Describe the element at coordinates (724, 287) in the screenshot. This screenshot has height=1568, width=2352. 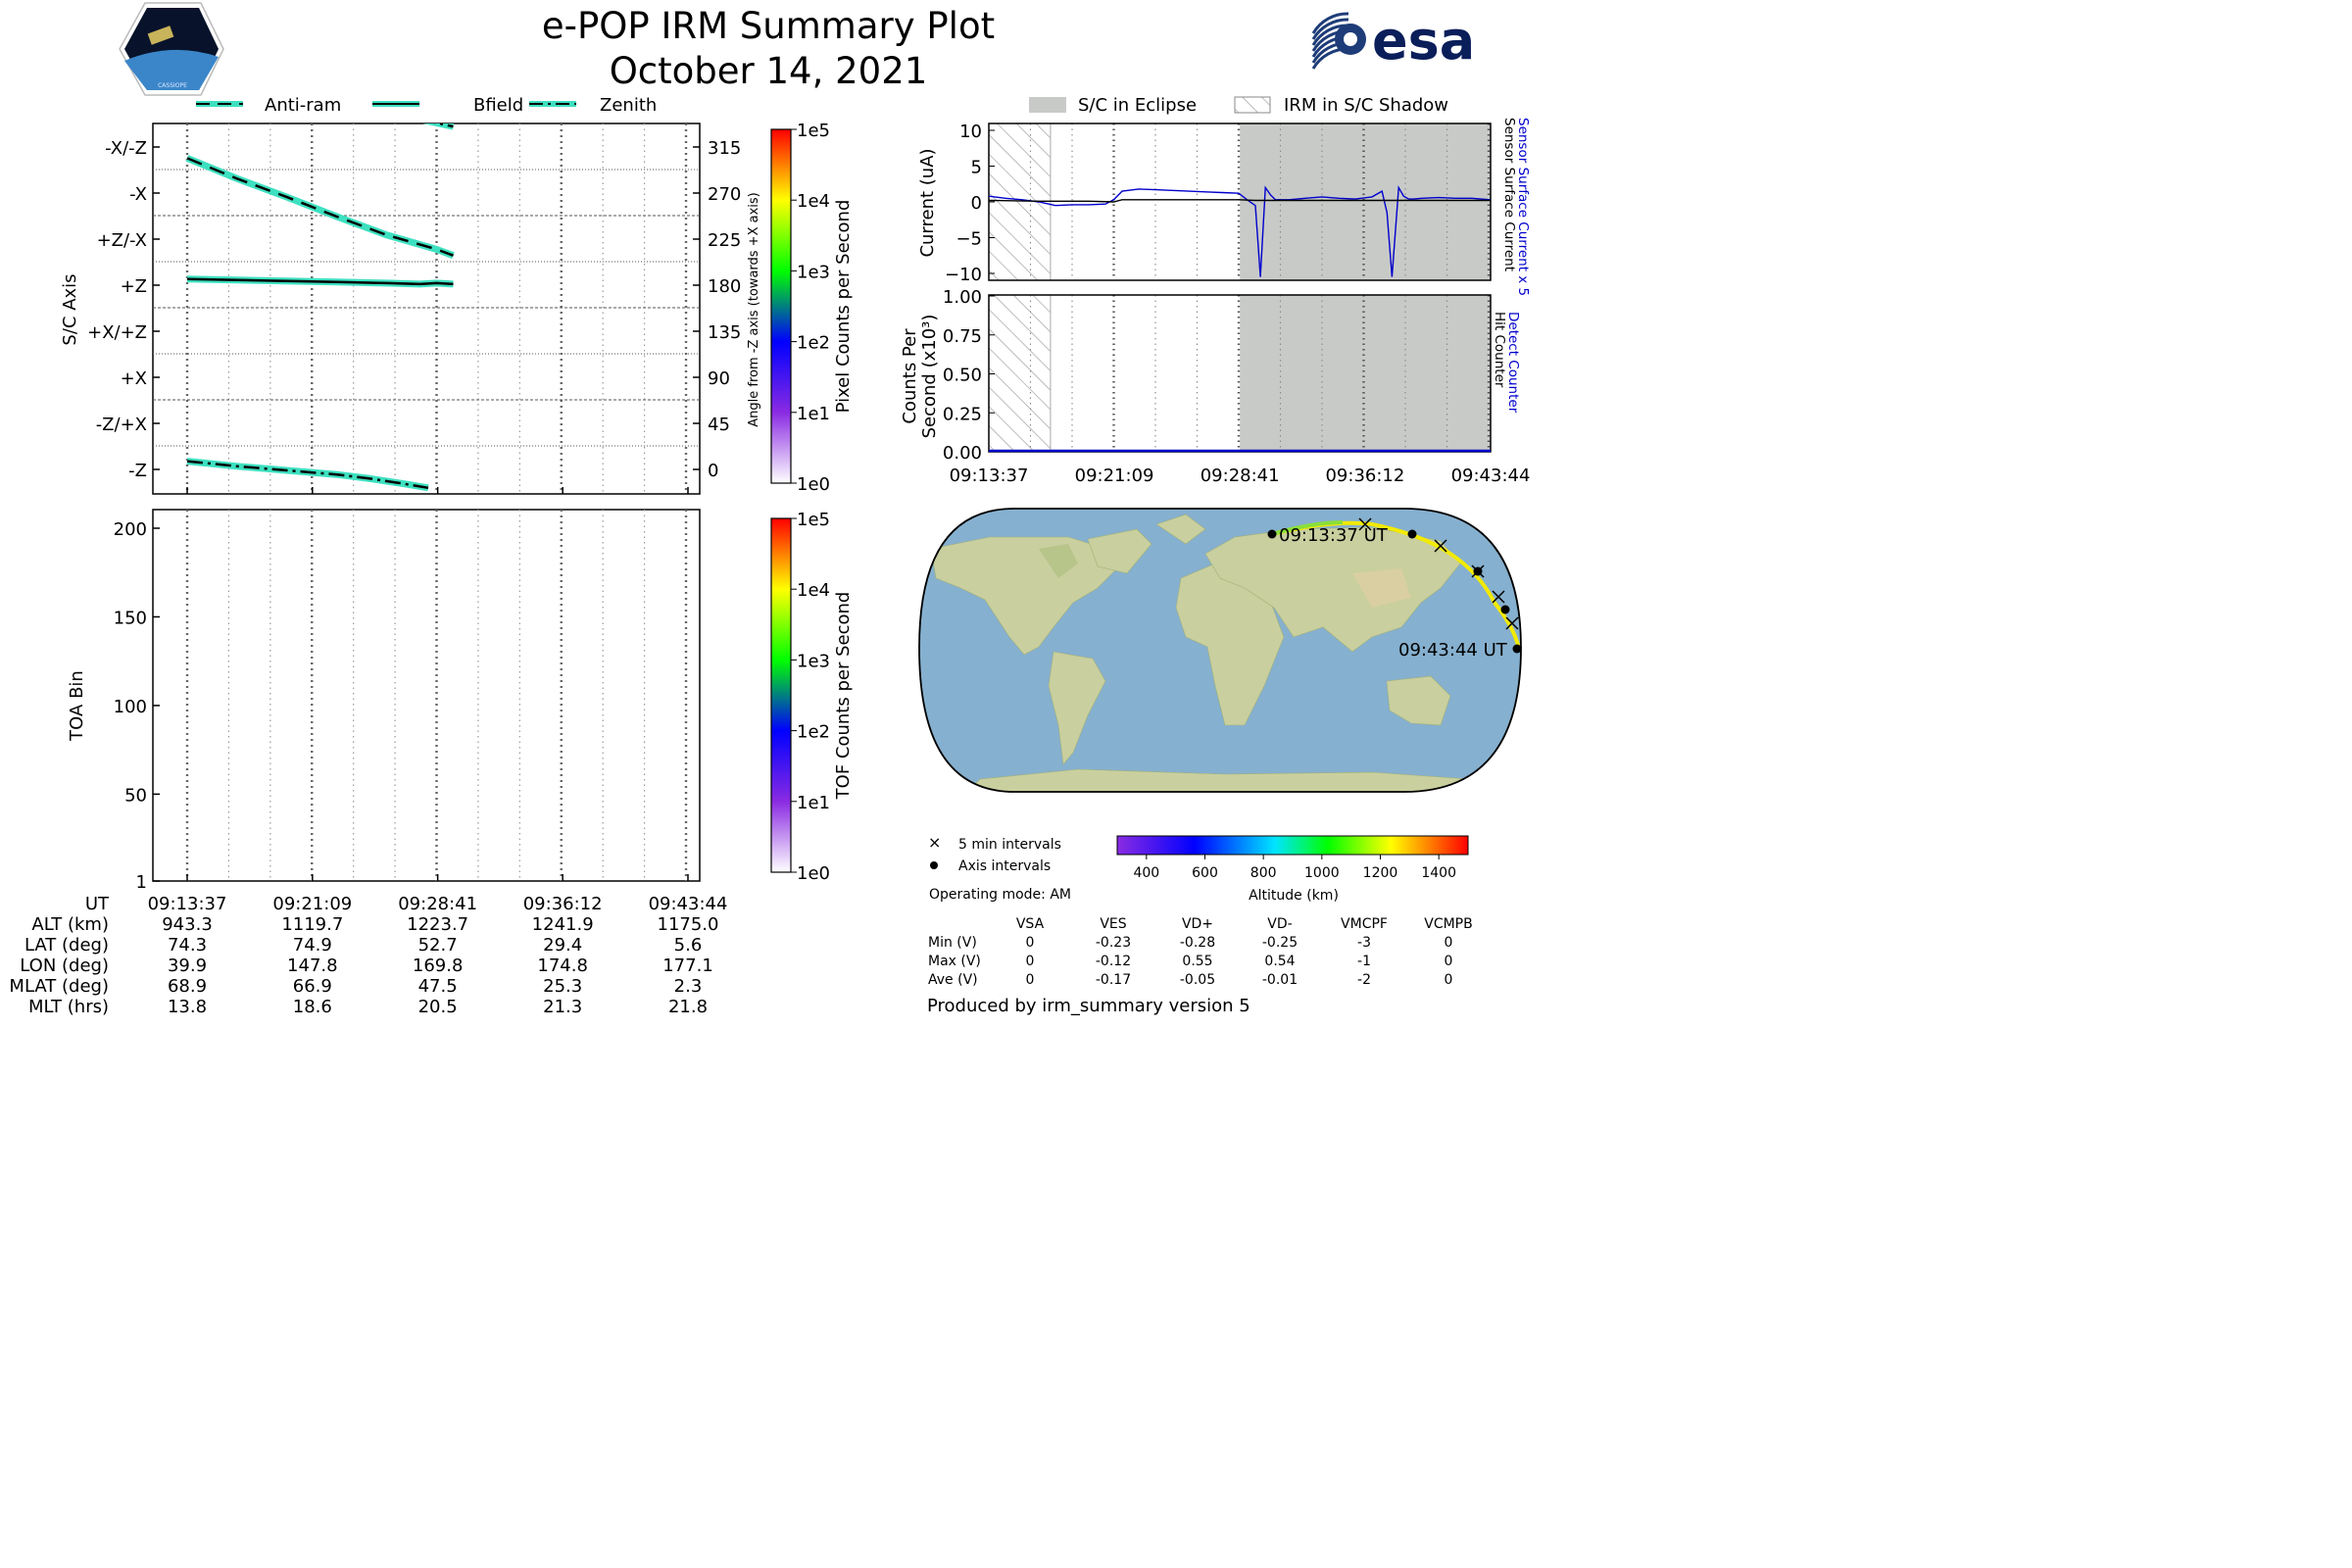
I see `angle-tick-label: 180` at that location.